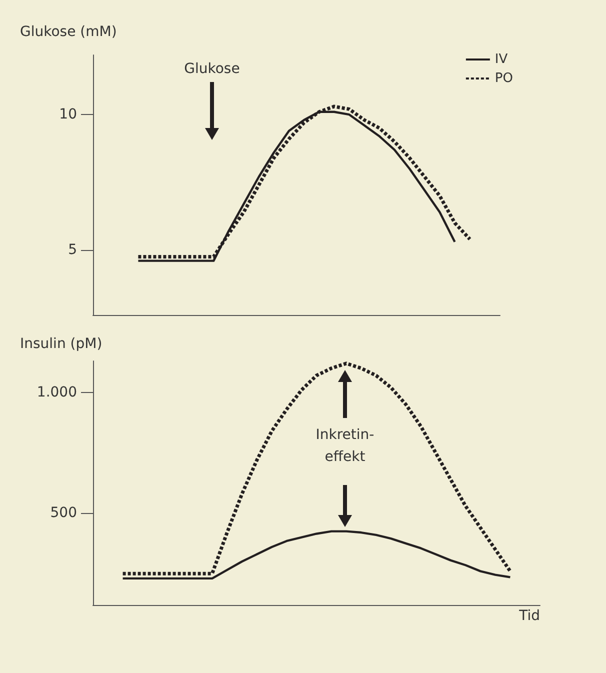  I want to click on y-tick-label: 500, so click(63, 513).